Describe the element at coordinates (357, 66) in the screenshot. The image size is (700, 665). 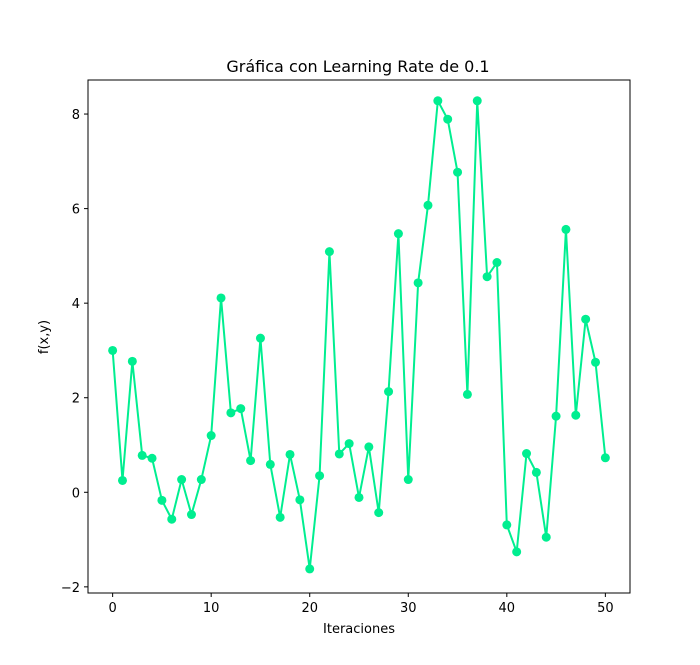
I see `chart-title: Gráfica con Learning Rate de 0.1` at that location.